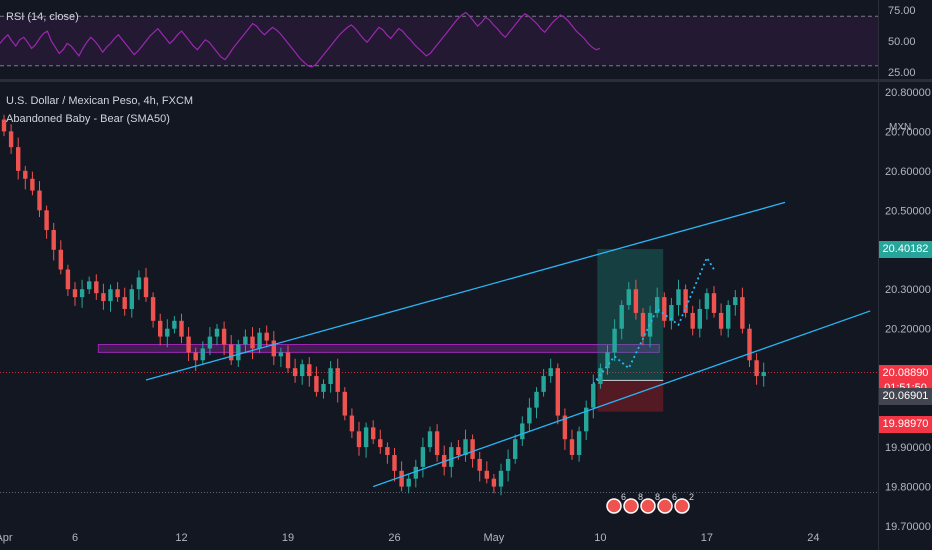  I want to click on symbol-title: U.S. Dollar / Mexican Peso, 4h, FXCM, so click(100, 101).